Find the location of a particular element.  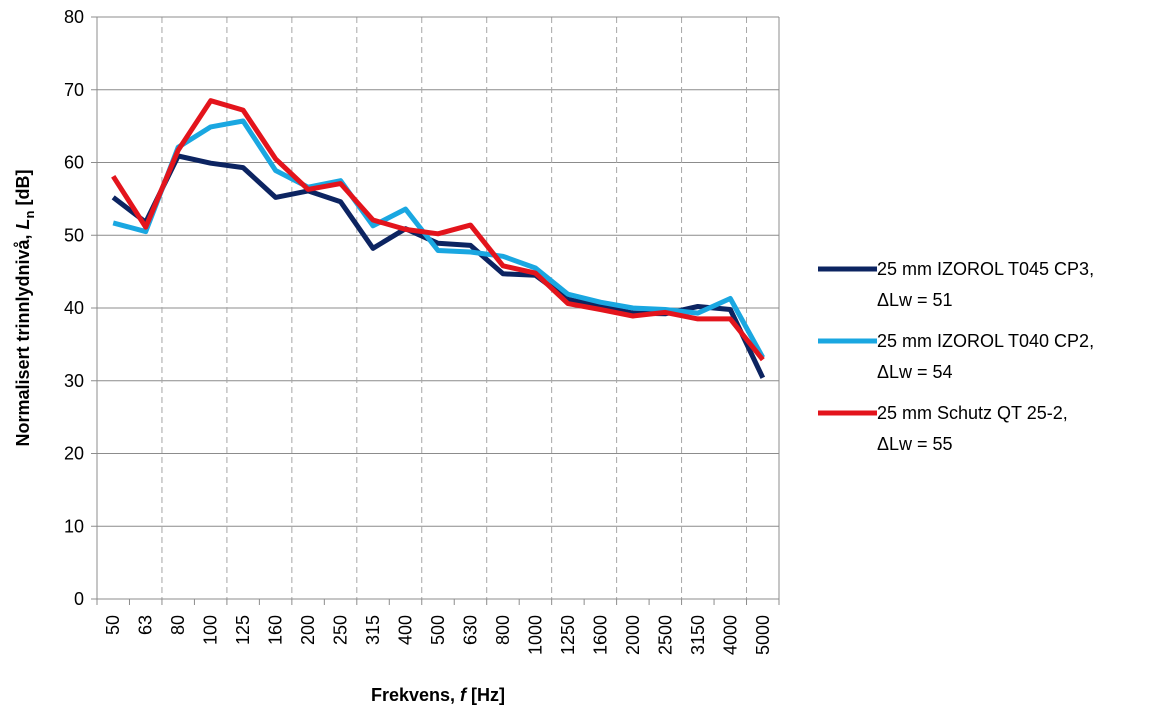

y-tick-label: 80 is located at coordinates (74, 17).